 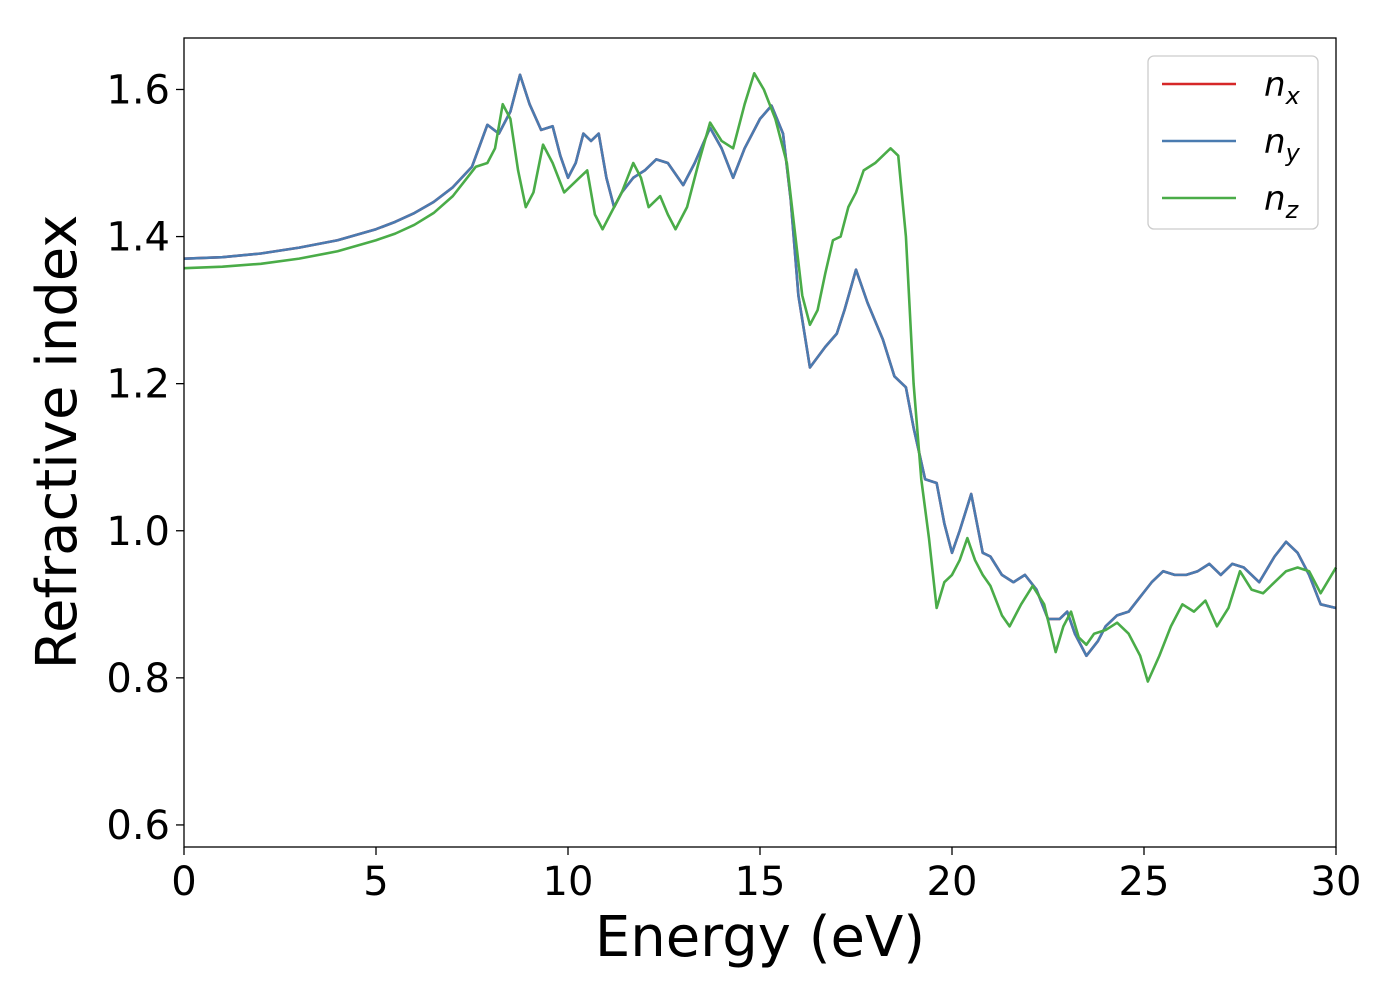 I want to click on x-tick-label: 10, so click(x=568, y=882).